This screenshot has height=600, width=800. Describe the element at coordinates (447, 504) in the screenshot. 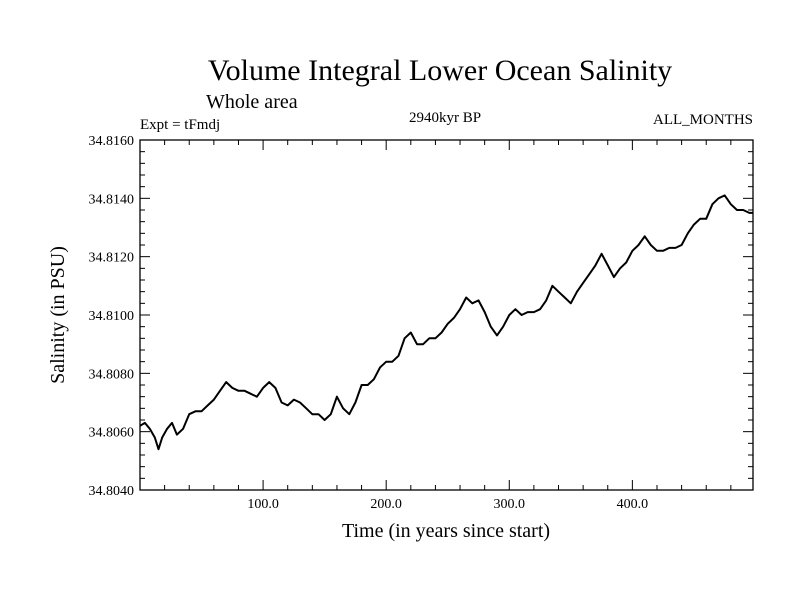

I see `x-axis-tick-labels: 100.0 200.0 300.0 400.0` at that location.